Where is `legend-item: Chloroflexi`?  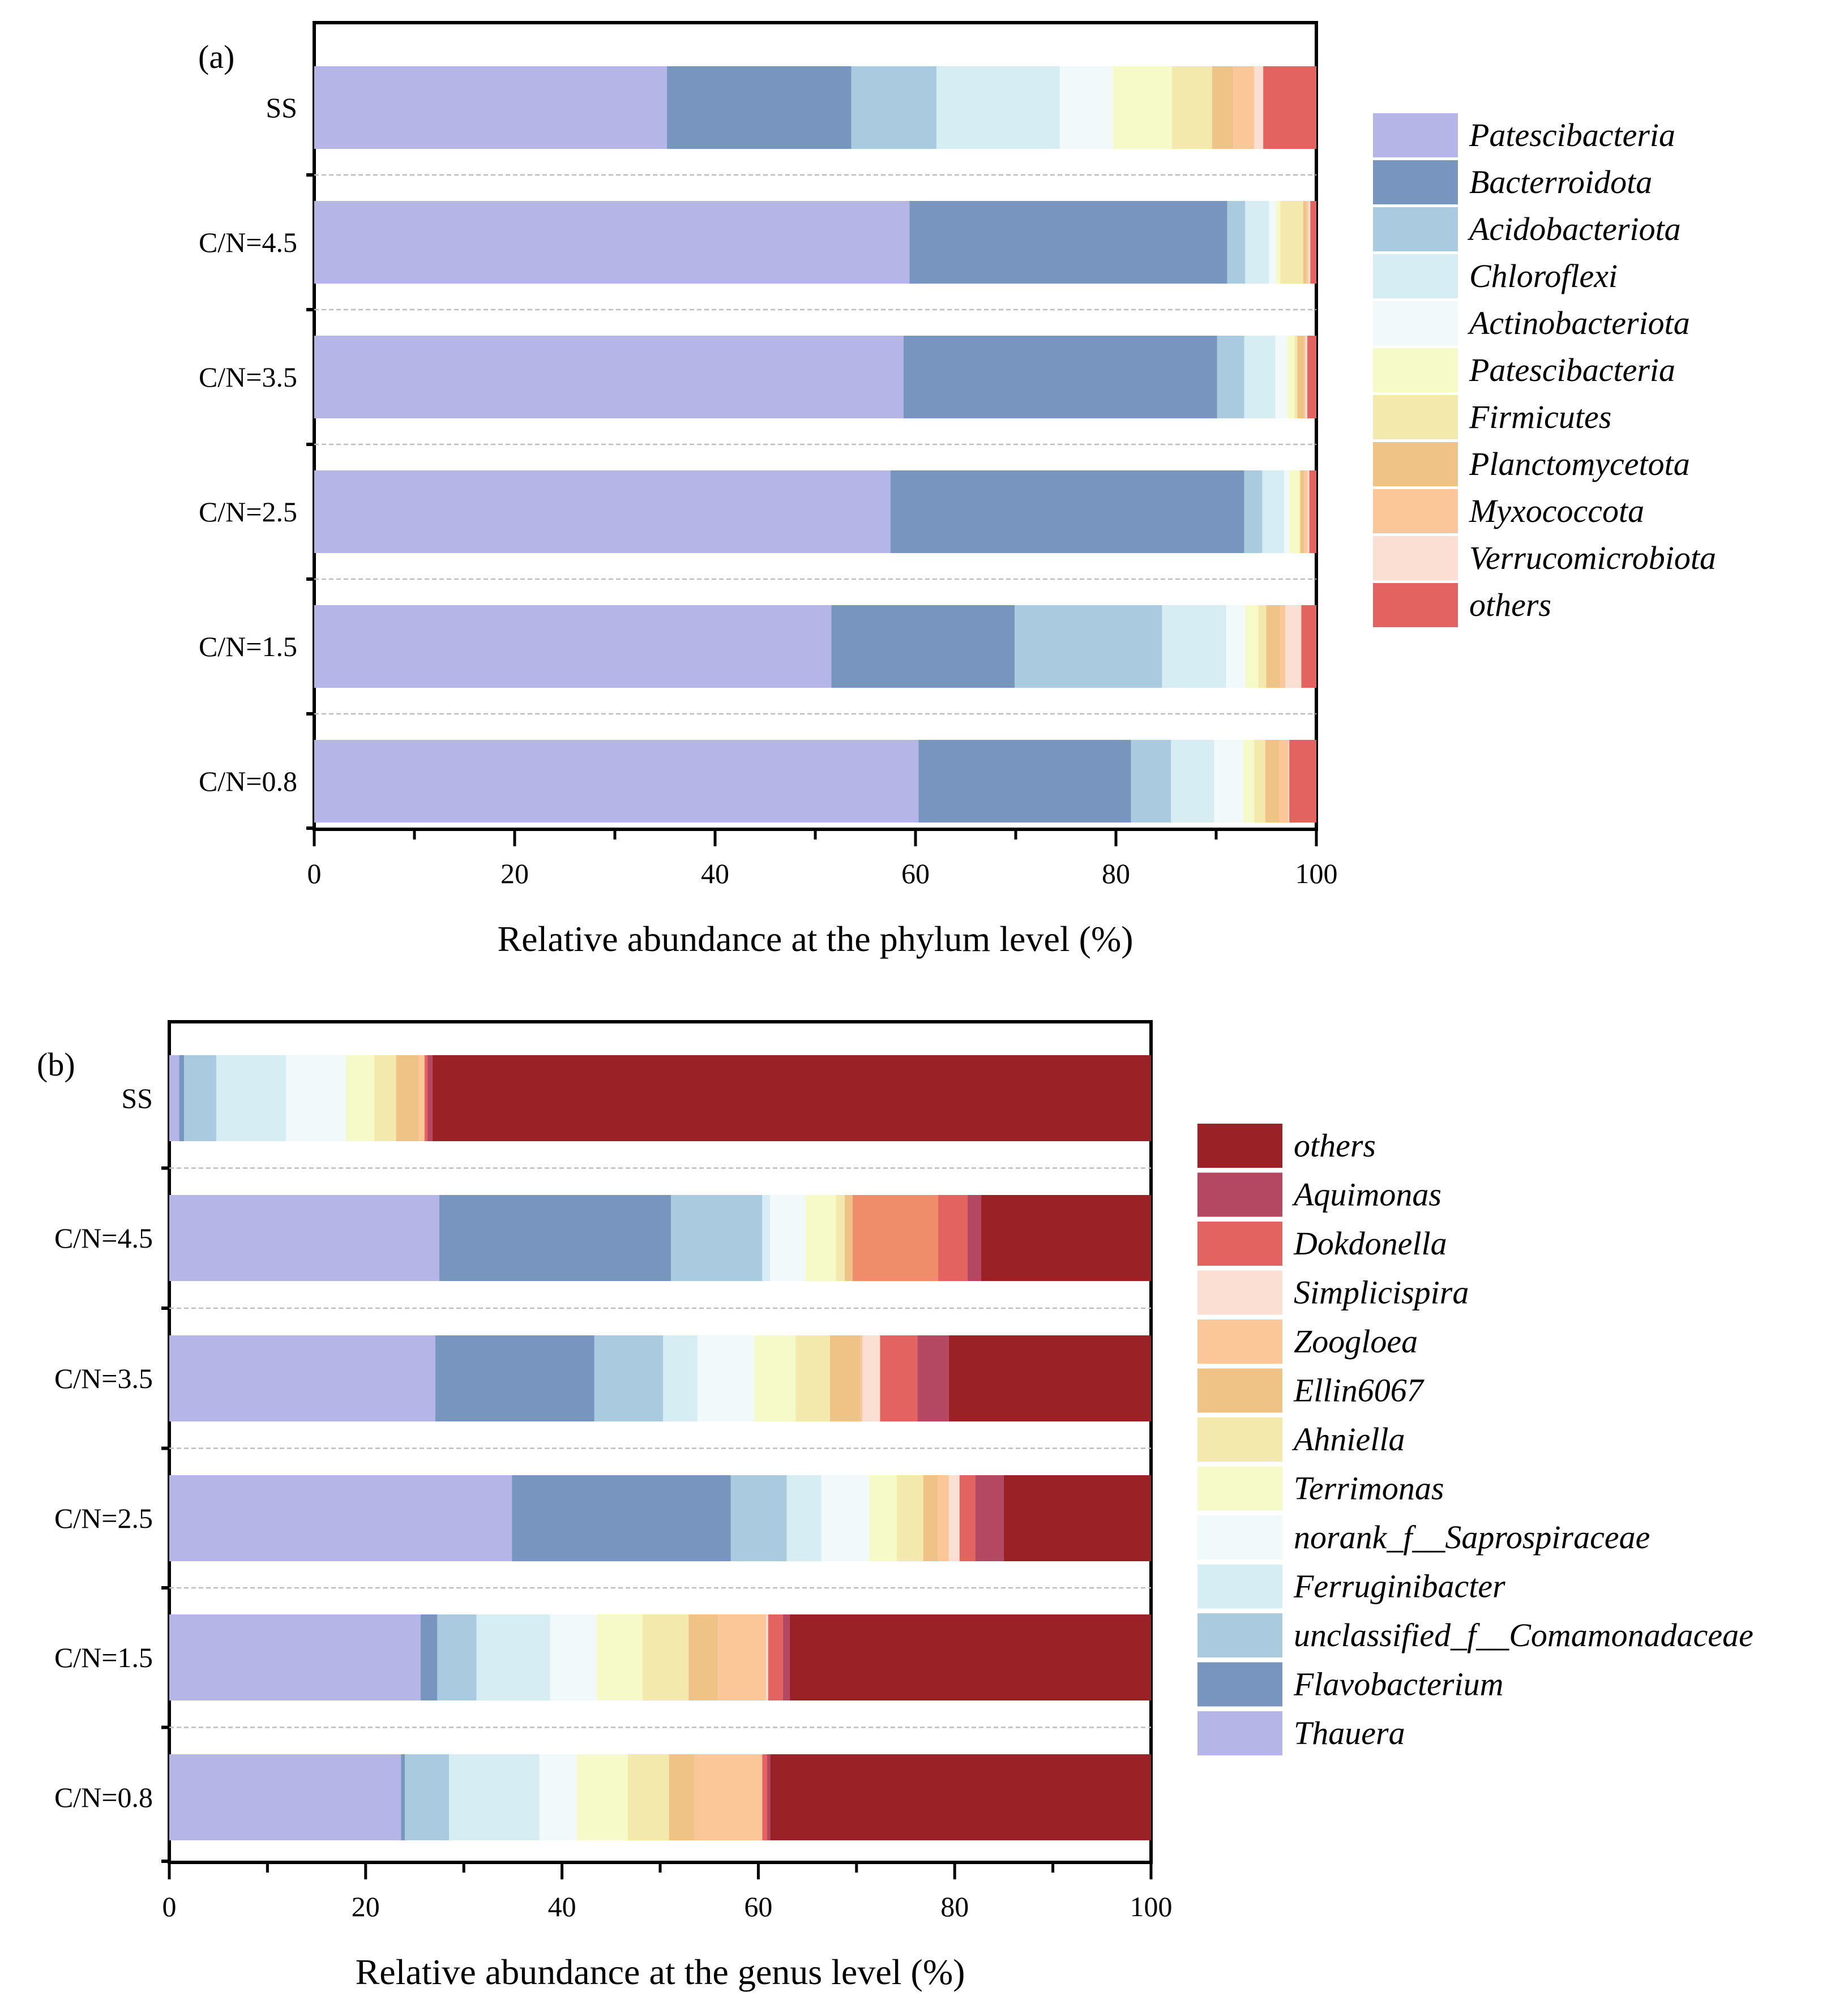 legend-item: Chloroflexi is located at coordinates (1495, 276).